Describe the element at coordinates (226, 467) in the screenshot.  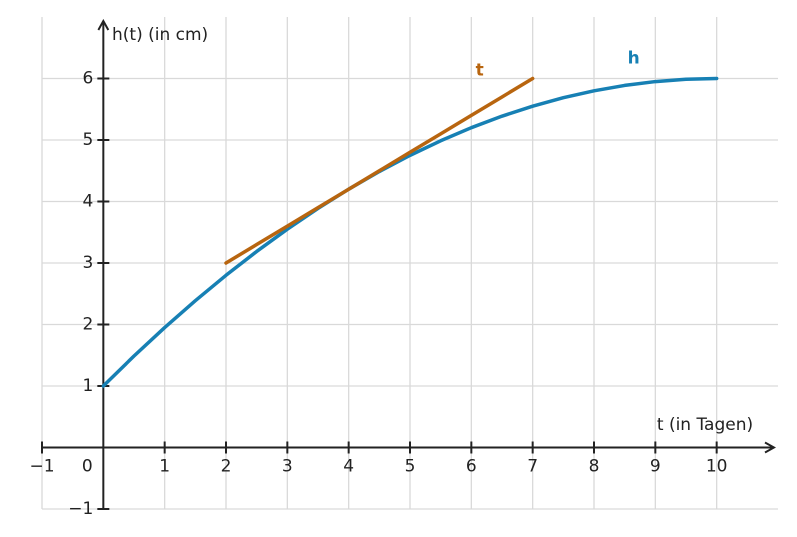
I see `x-tick-label: 2` at that location.